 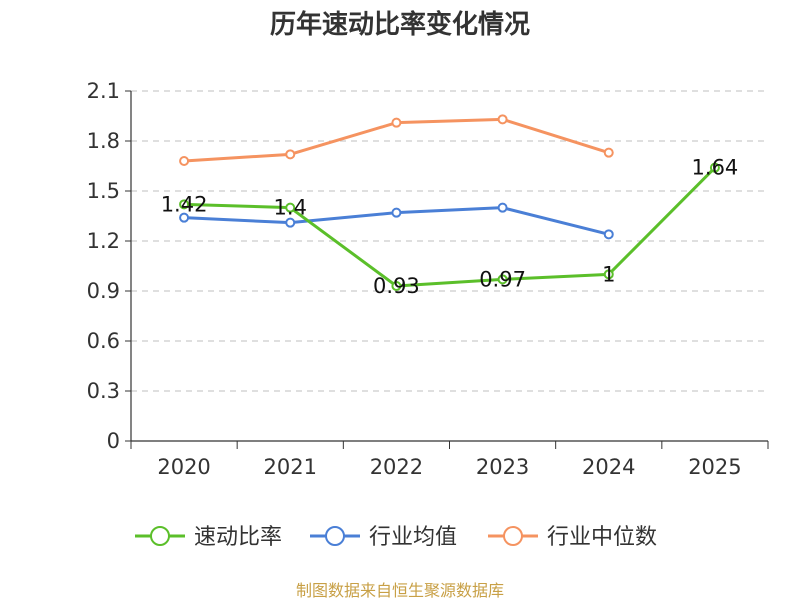 I want to click on y-tick-label: 1.2, so click(x=103, y=241).